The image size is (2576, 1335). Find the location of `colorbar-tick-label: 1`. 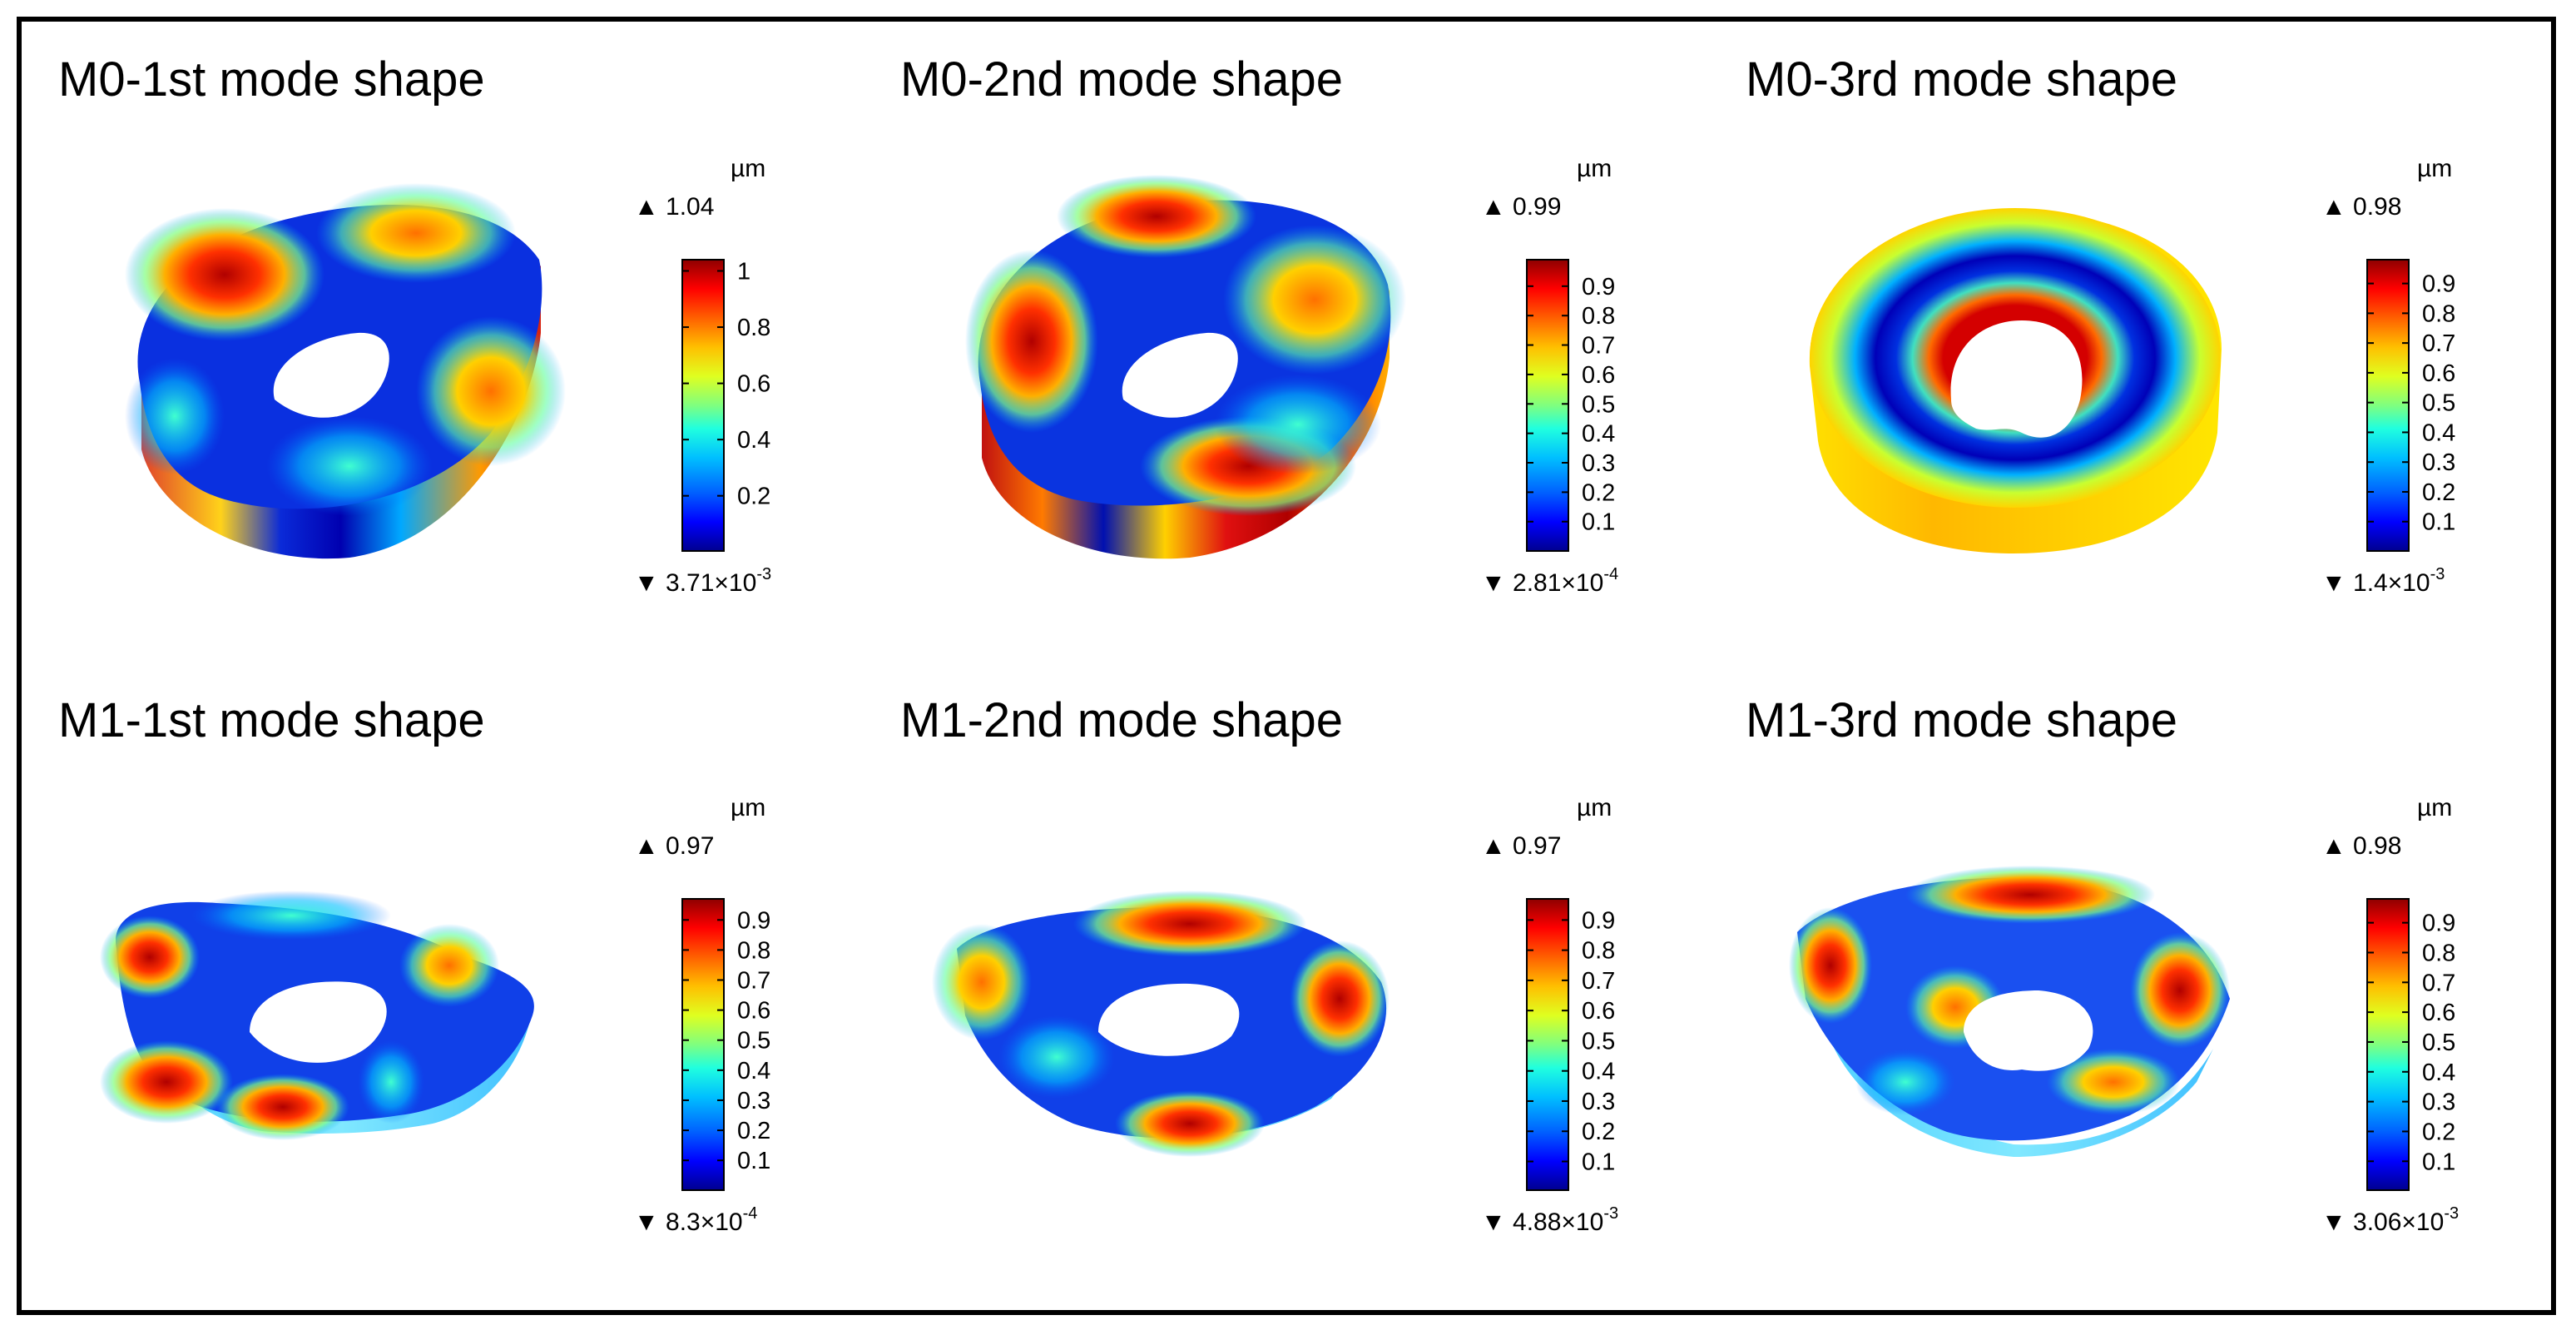

colorbar-tick-label: 1 is located at coordinates (744, 272).